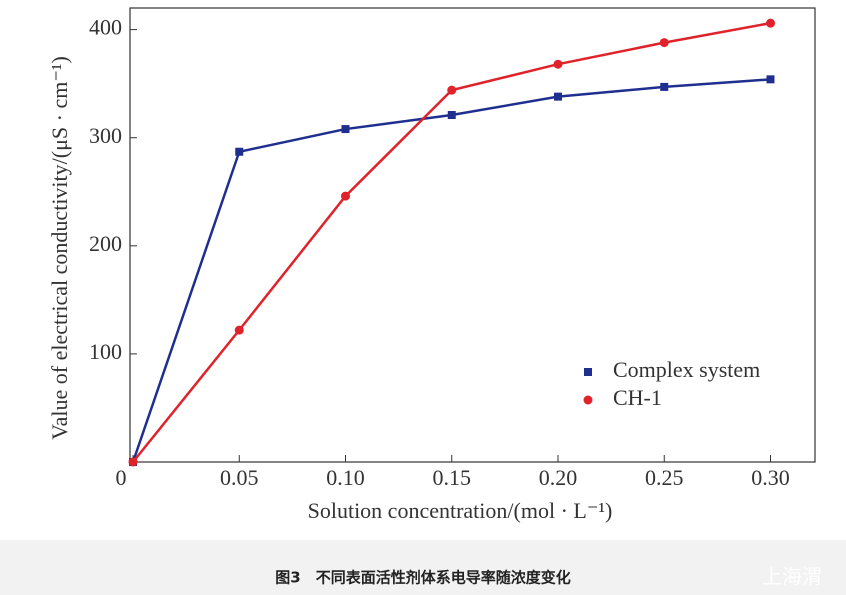 The height and width of the screenshot is (595, 846). What do you see at coordinates (558, 477) in the screenshot?
I see `x-tick-label: 0.20` at bounding box center [558, 477].